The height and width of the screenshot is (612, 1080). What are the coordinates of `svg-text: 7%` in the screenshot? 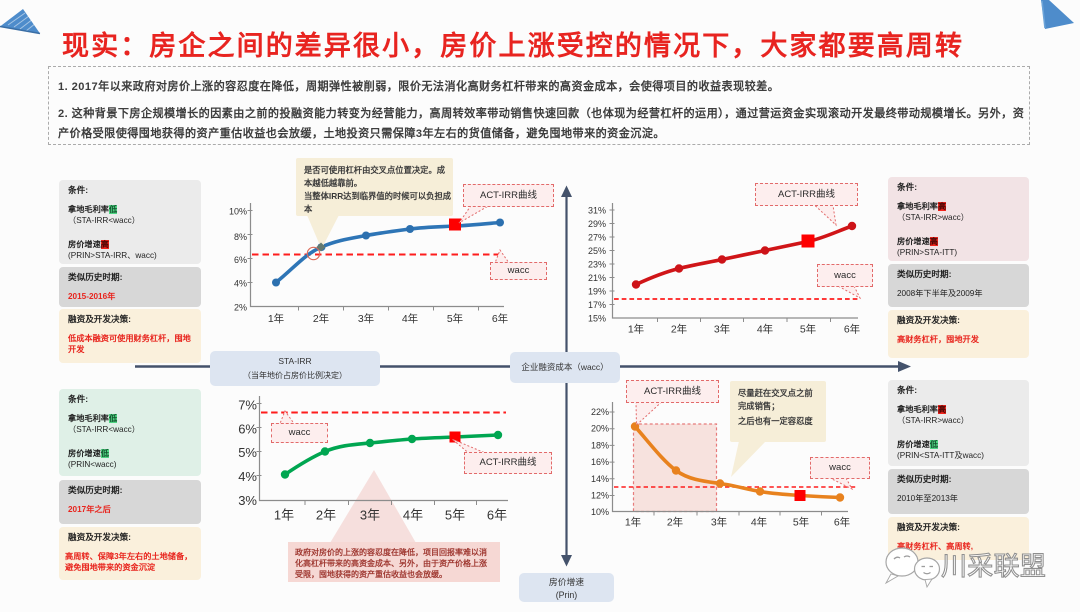 It's located at (247, 405).